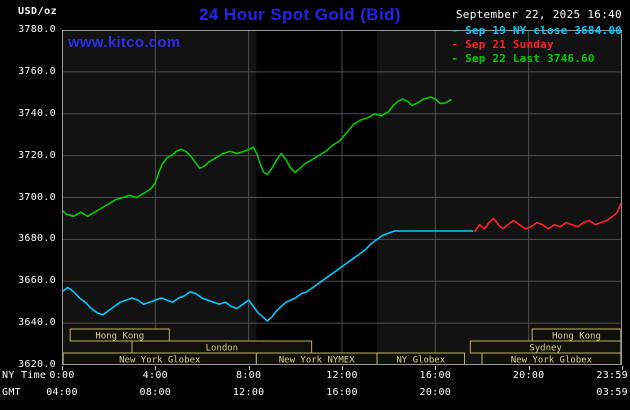 Image resolution: width=630 pixels, height=410 pixels. What do you see at coordinates (155, 375) in the screenshot?
I see `x-tick-label: 4:00` at bounding box center [155, 375].